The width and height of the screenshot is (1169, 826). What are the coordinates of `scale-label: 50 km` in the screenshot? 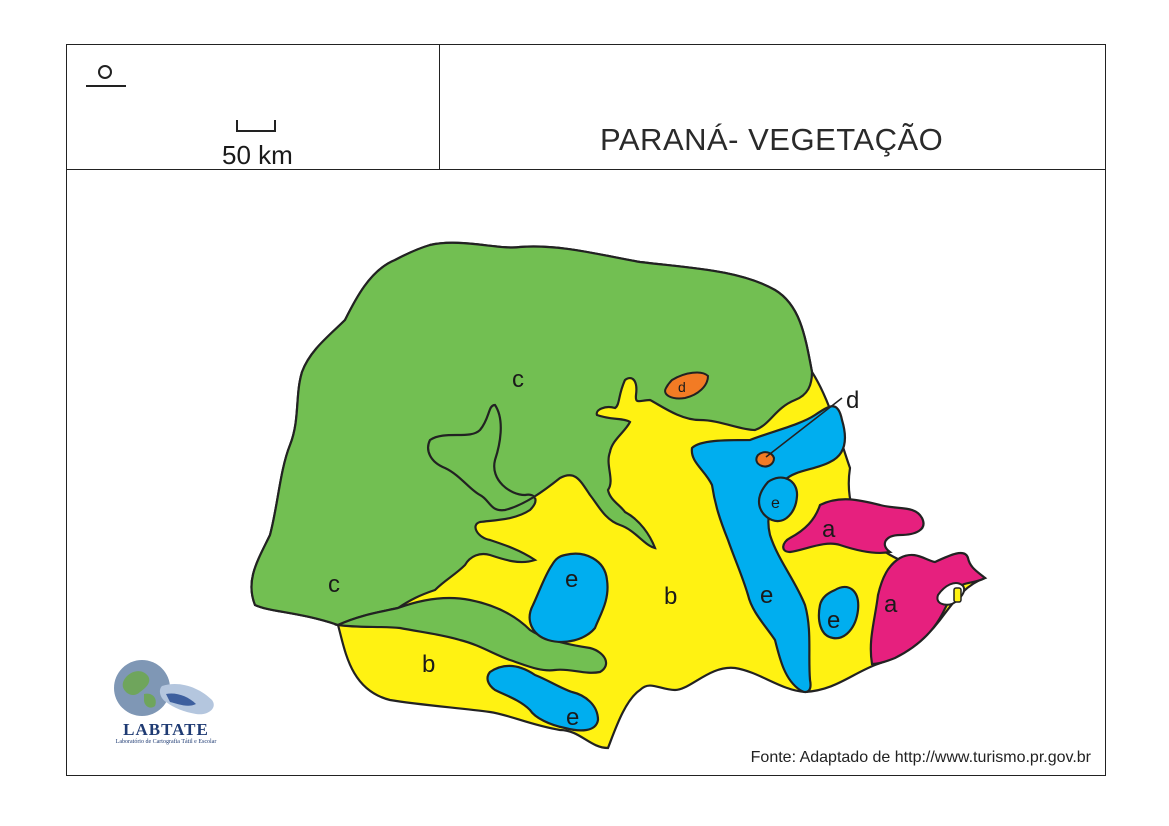 It's located at (257, 155).